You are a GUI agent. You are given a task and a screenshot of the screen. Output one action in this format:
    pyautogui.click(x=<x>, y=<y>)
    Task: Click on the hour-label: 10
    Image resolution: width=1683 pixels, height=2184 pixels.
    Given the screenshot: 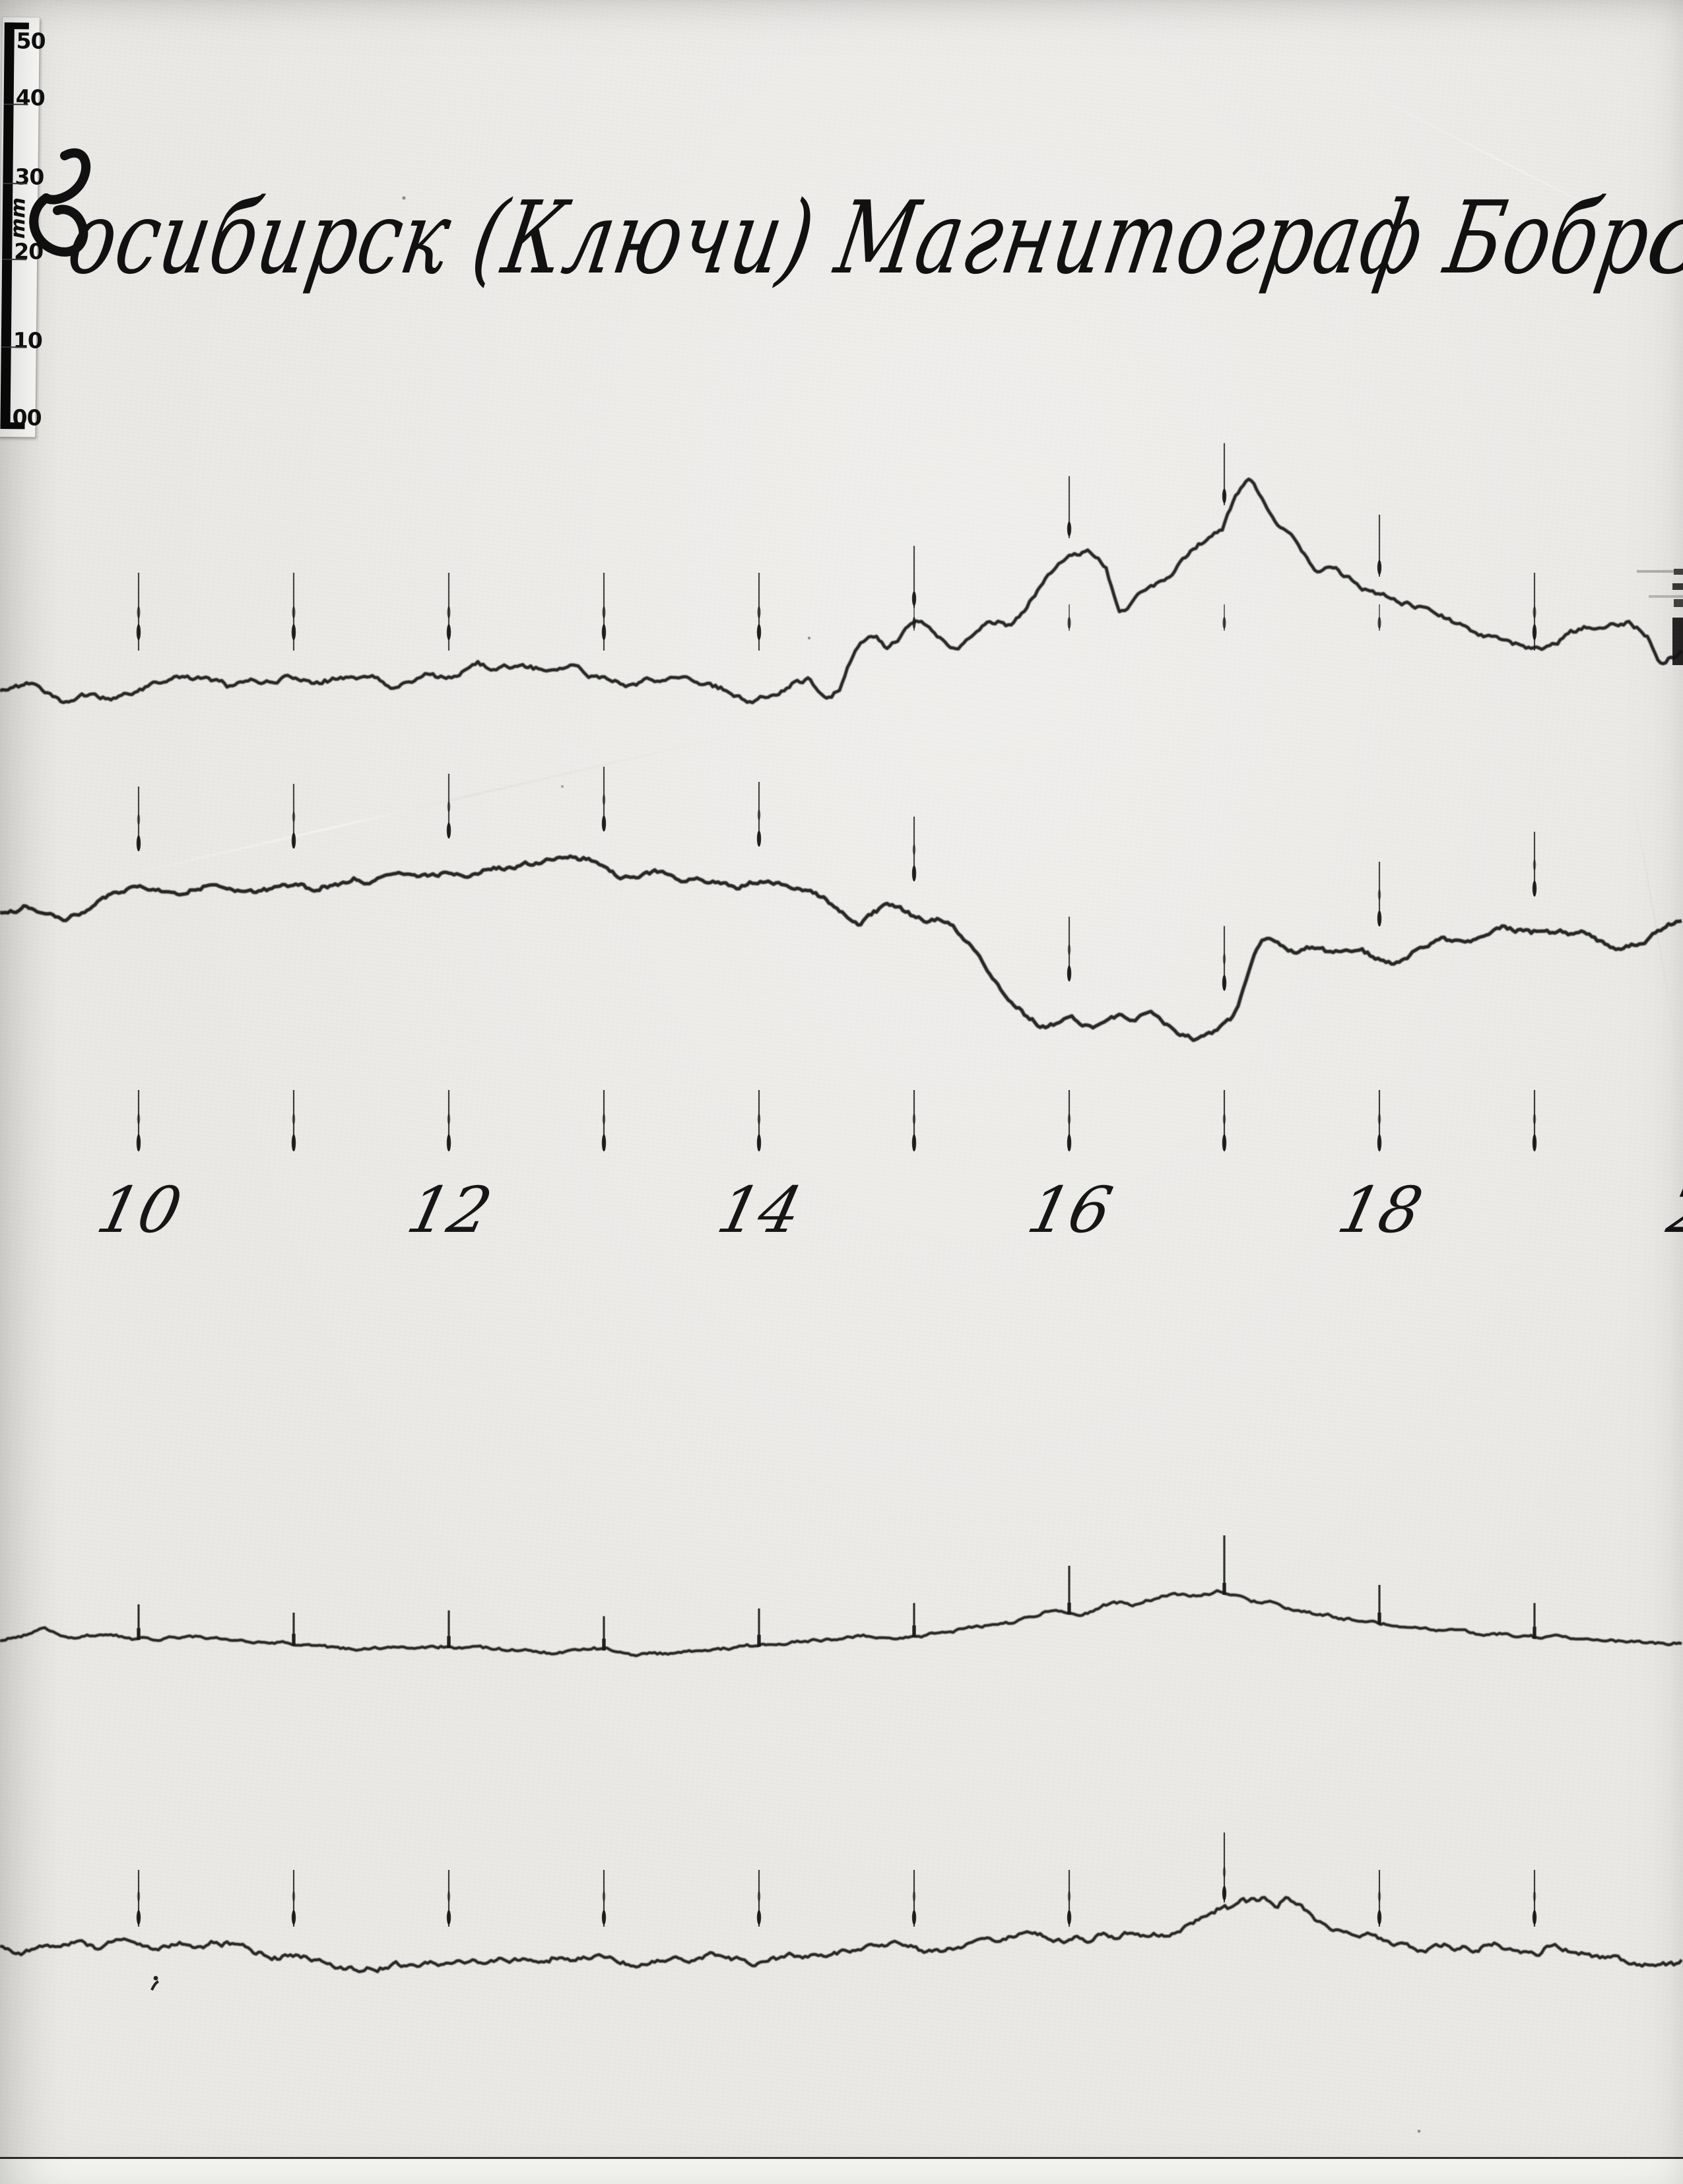 What is the action you would take?
    pyautogui.click(x=139, y=1210)
    